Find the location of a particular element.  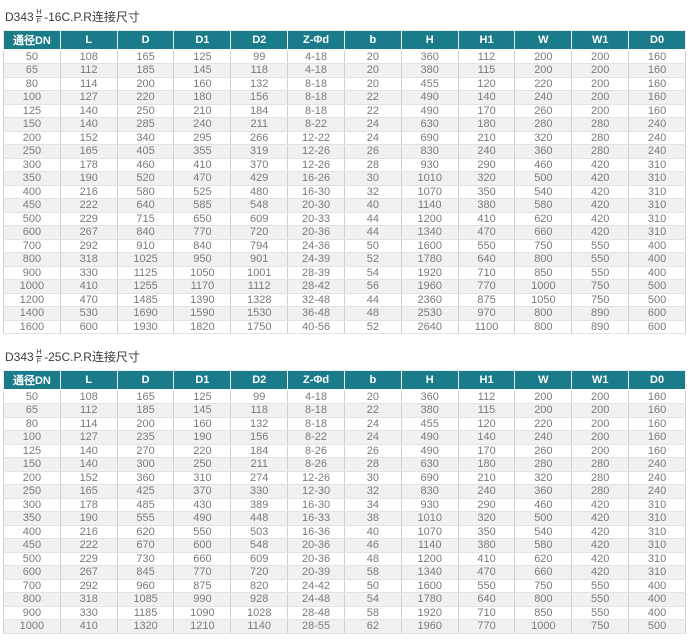

table-cell: 112 is located at coordinates (486, 56).